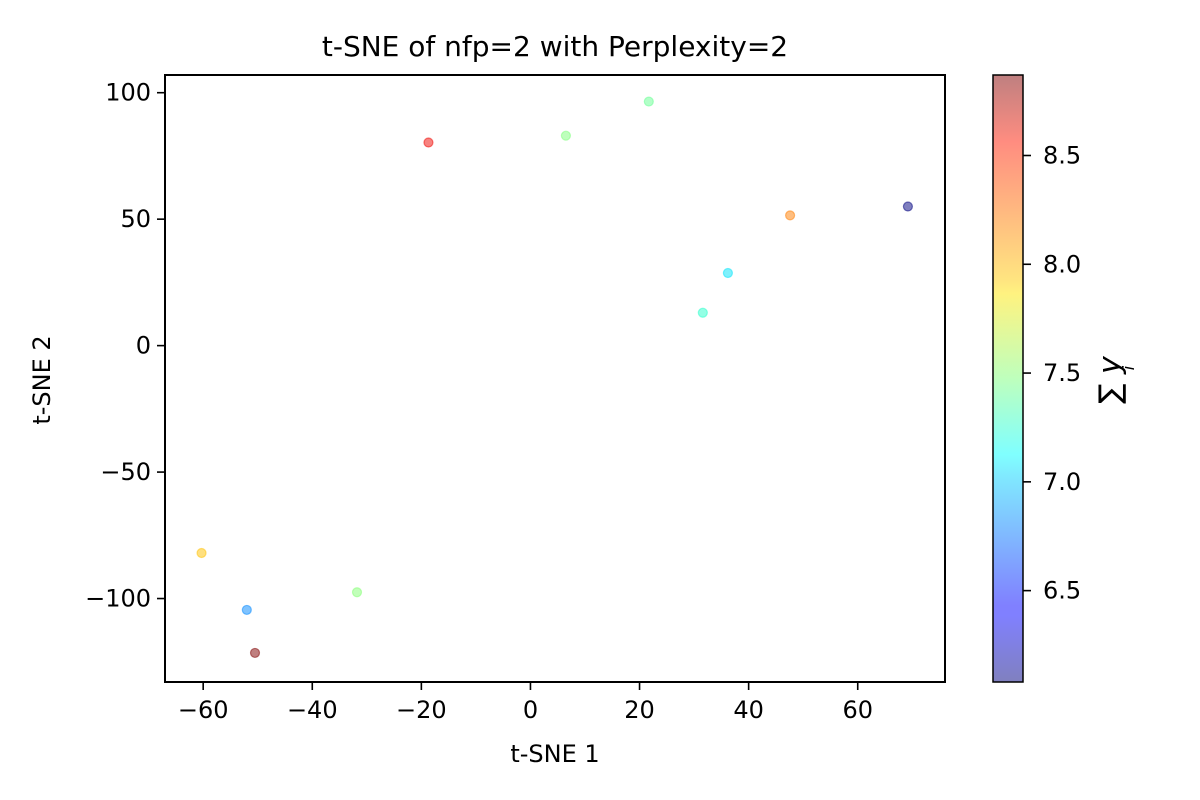 This screenshot has height=800, width=1200. Describe the element at coordinates (554, 754) in the screenshot. I see `x-axis-label: t-SNE 1` at that location.